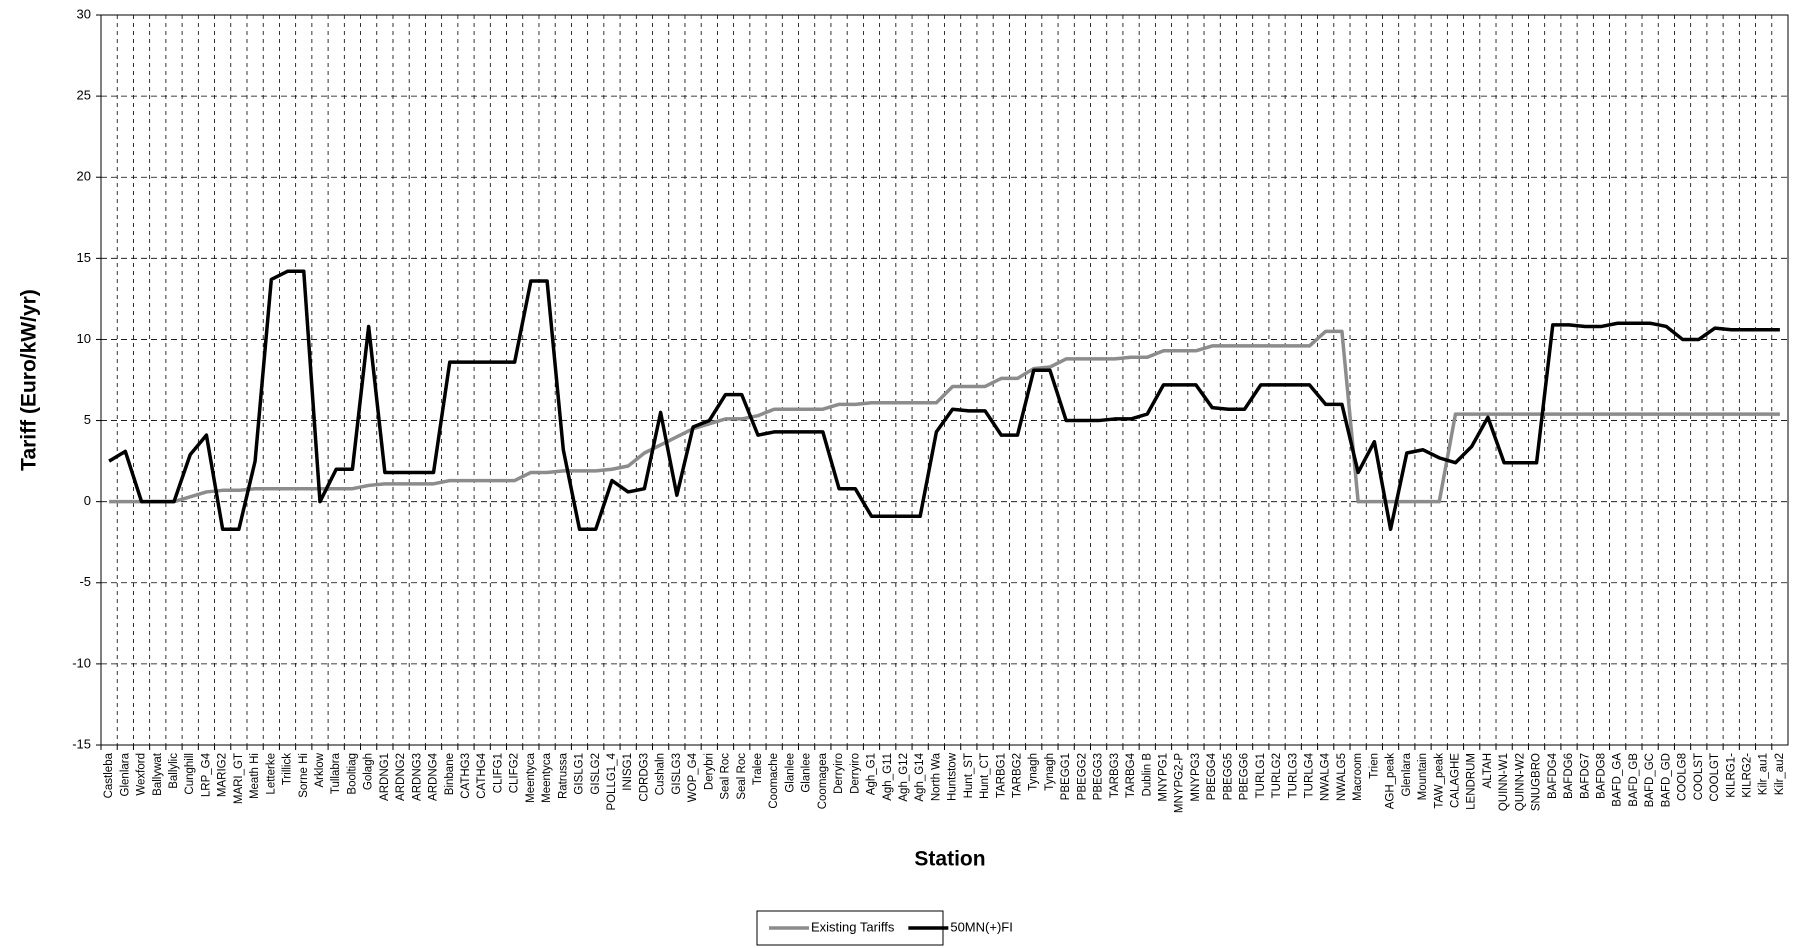 This screenshot has height=948, width=1803. What do you see at coordinates (450, 774) in the screenshot?
I see `x-tick-label: Binbane` at bounding box center [450, 774].